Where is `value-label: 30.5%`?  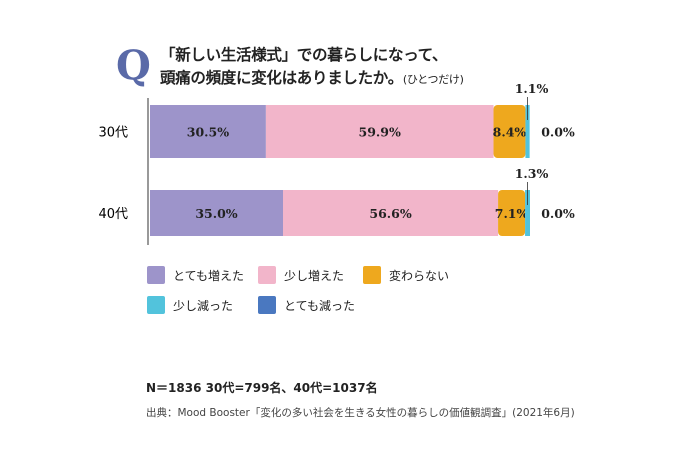 value-label: 30.5% is located at coordinates (208, 132).